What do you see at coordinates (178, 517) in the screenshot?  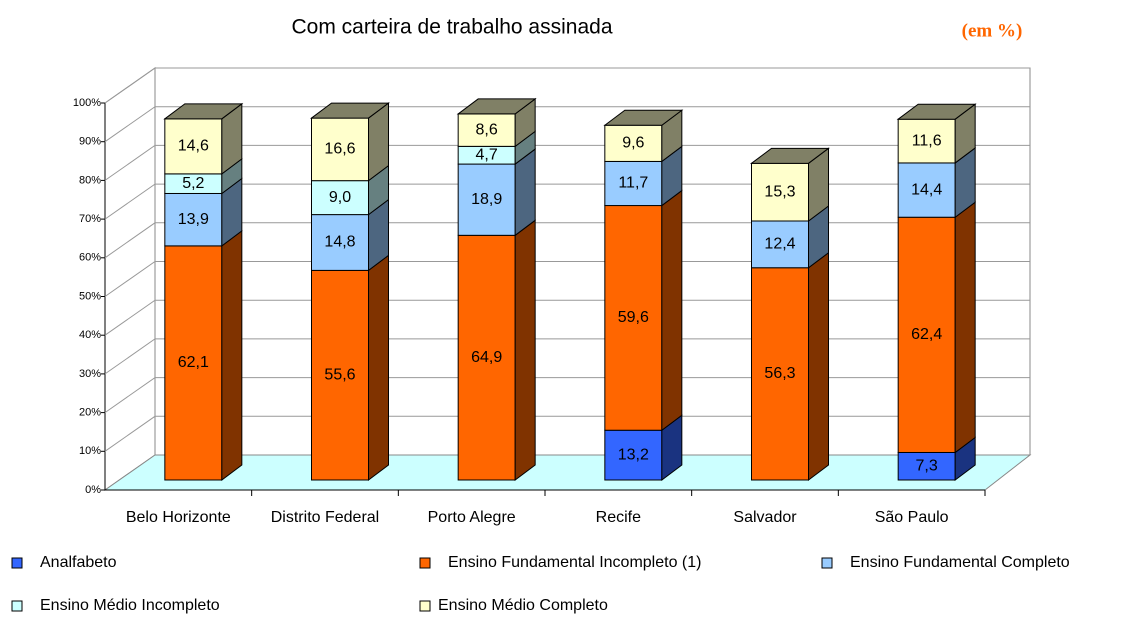 I see `x-tick-label: Belo Horizonte` at bounding box center [178, 517].